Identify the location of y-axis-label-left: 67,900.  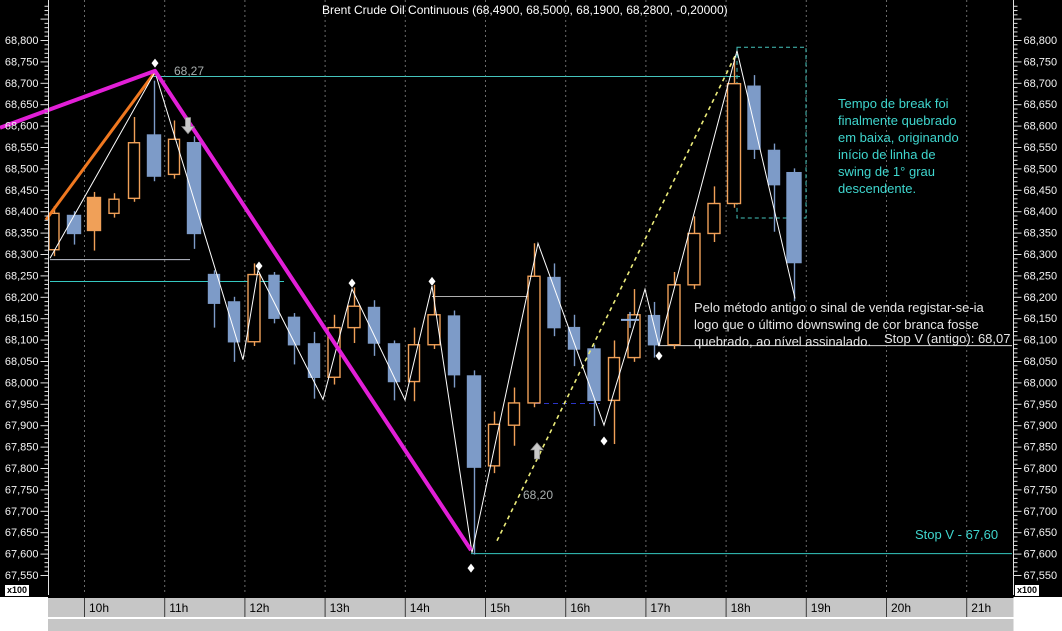
(22, 426).